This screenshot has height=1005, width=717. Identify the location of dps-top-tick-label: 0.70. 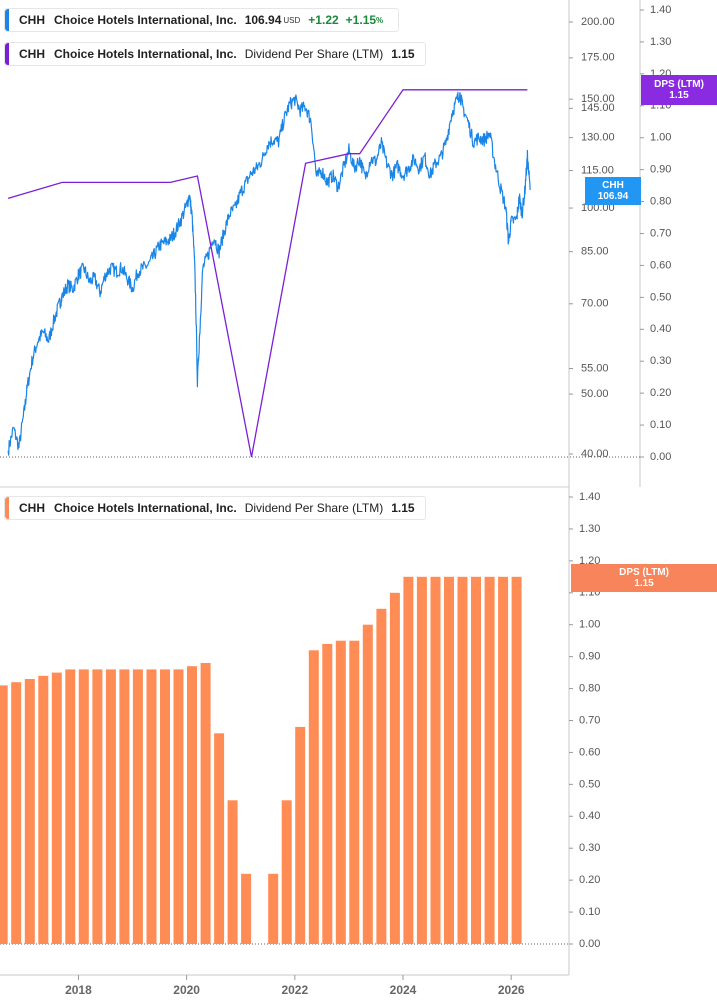
(660, 233).